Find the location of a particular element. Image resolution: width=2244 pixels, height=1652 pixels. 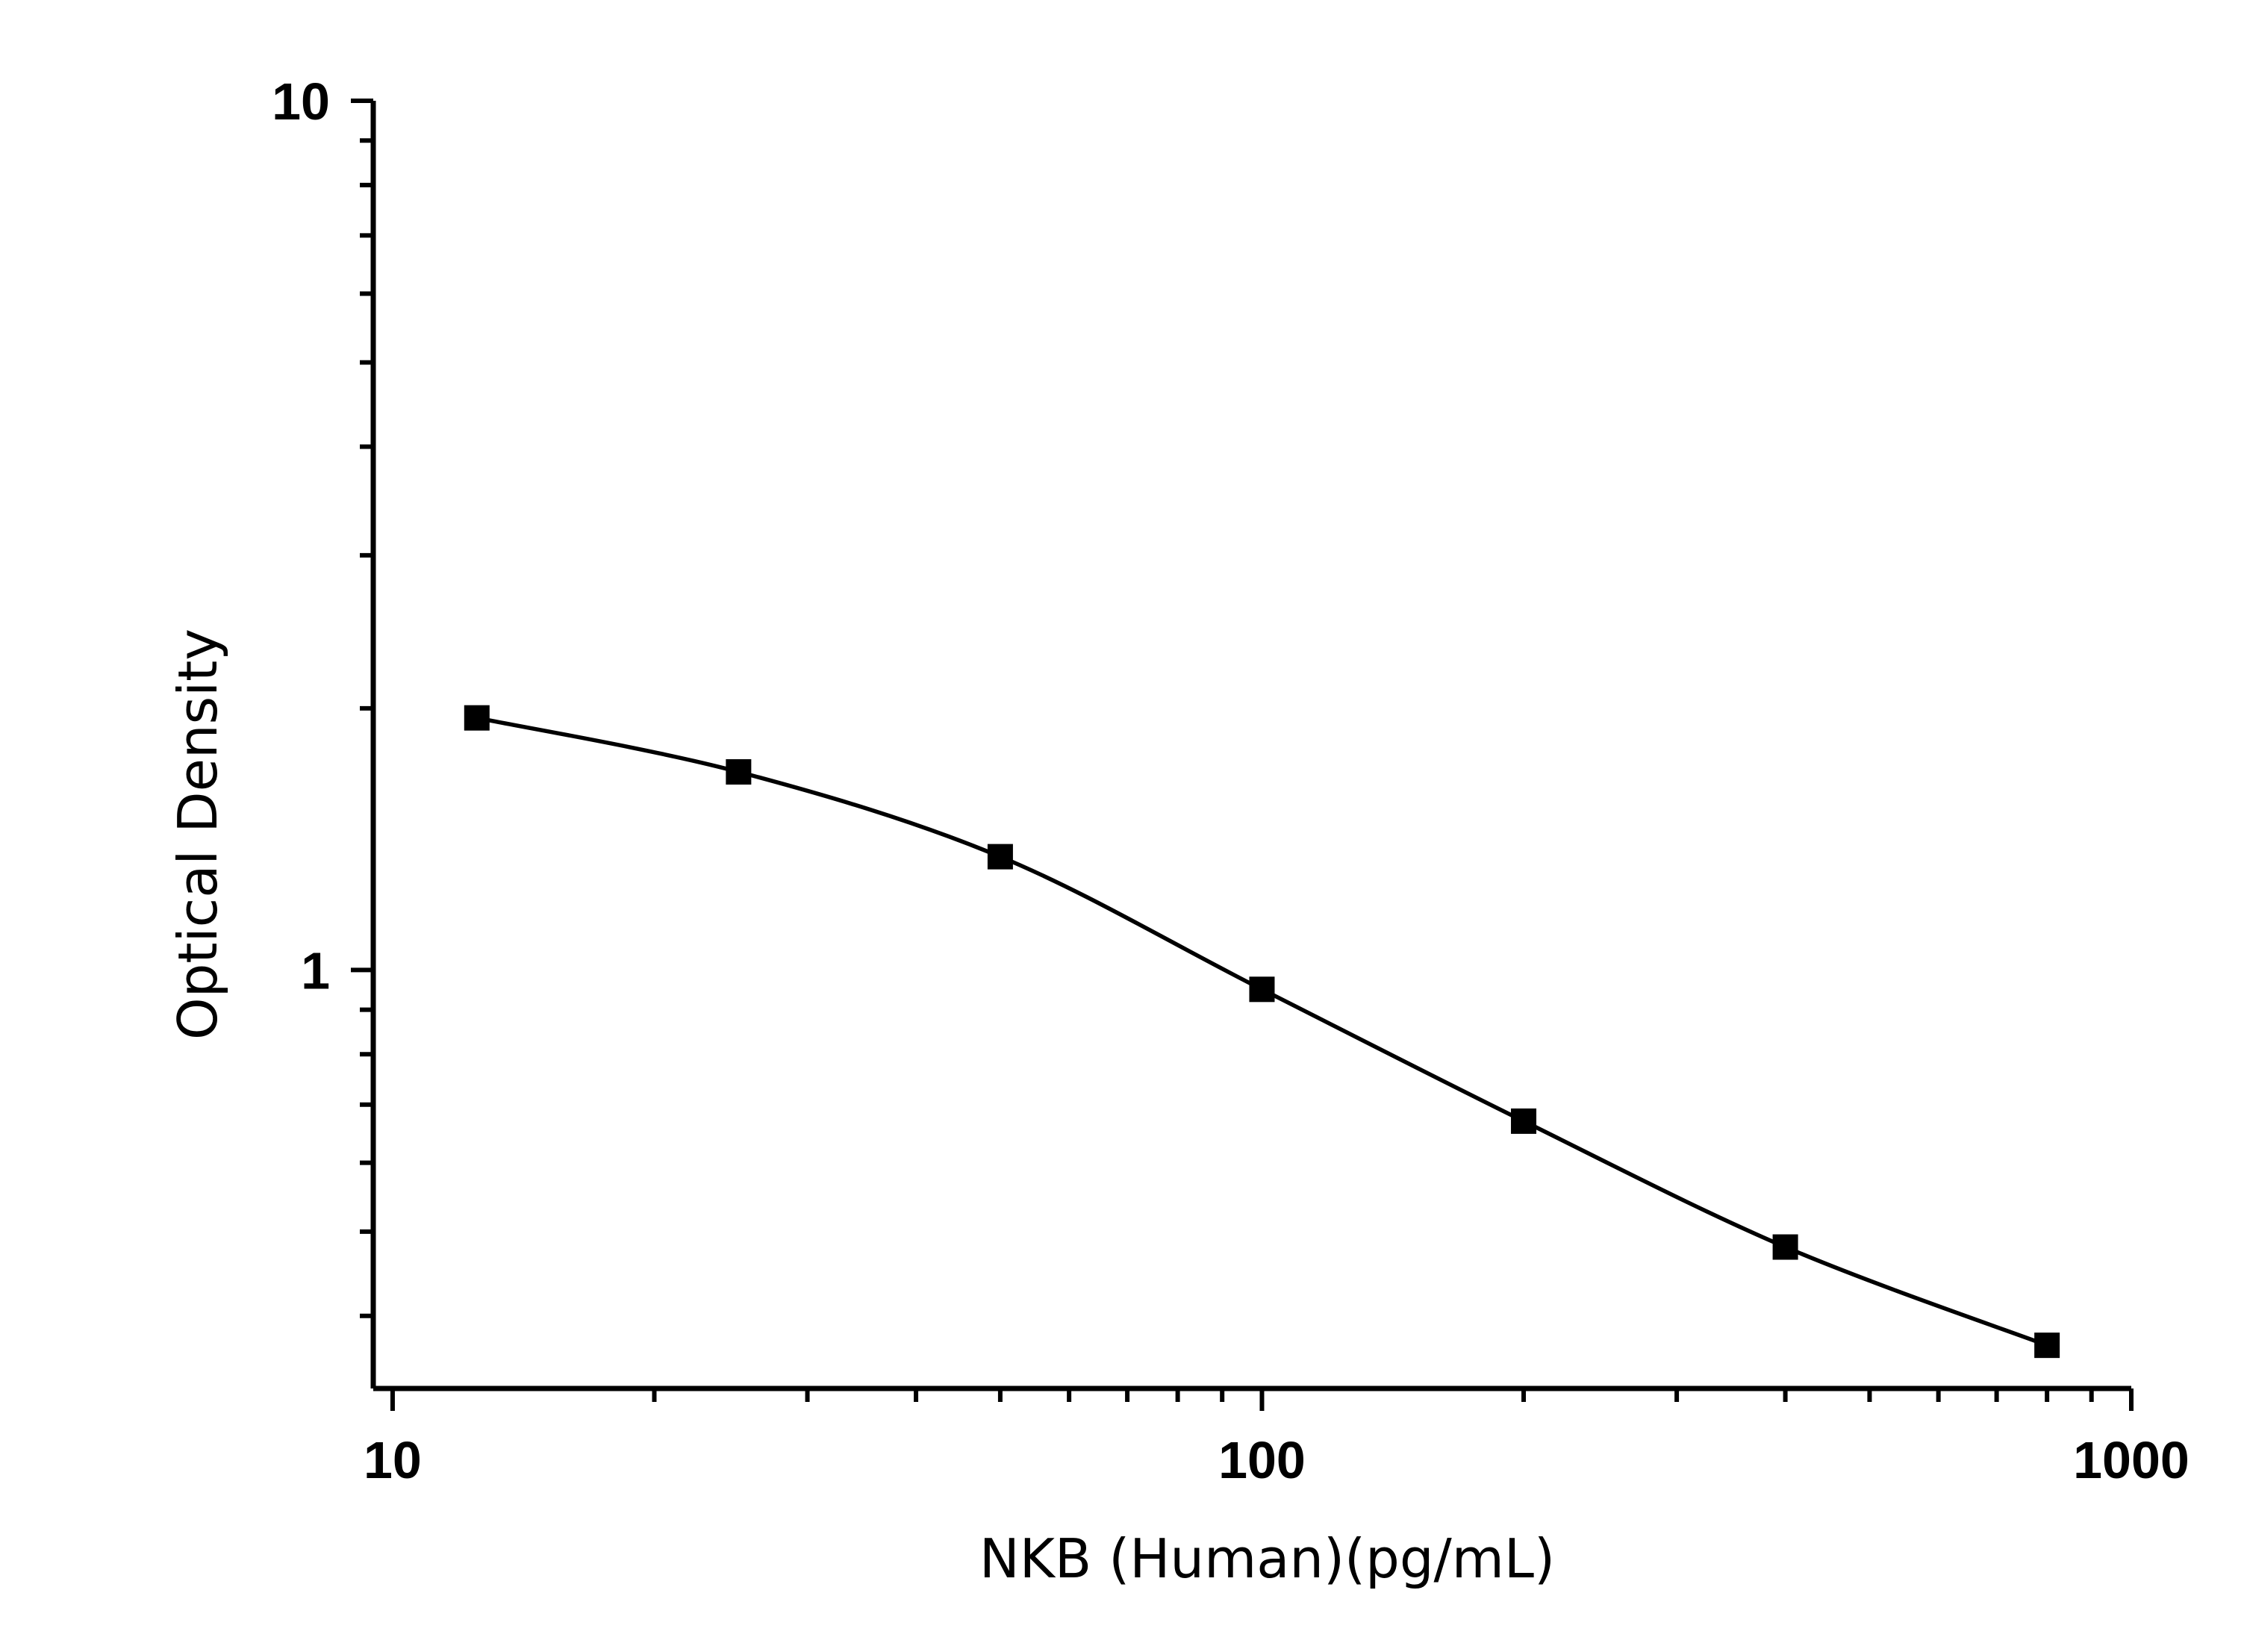

y-axis-title: Optical Density is located at coordinates (197, 834).